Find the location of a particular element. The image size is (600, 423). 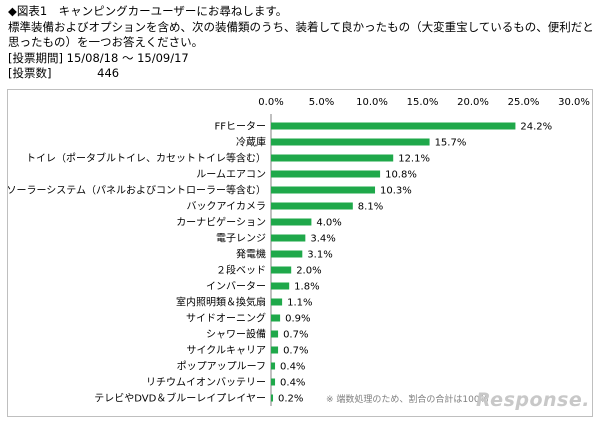

footnote: ※ 端数処理のため、割合の合計は100％ is located at coordinates (407, 399).